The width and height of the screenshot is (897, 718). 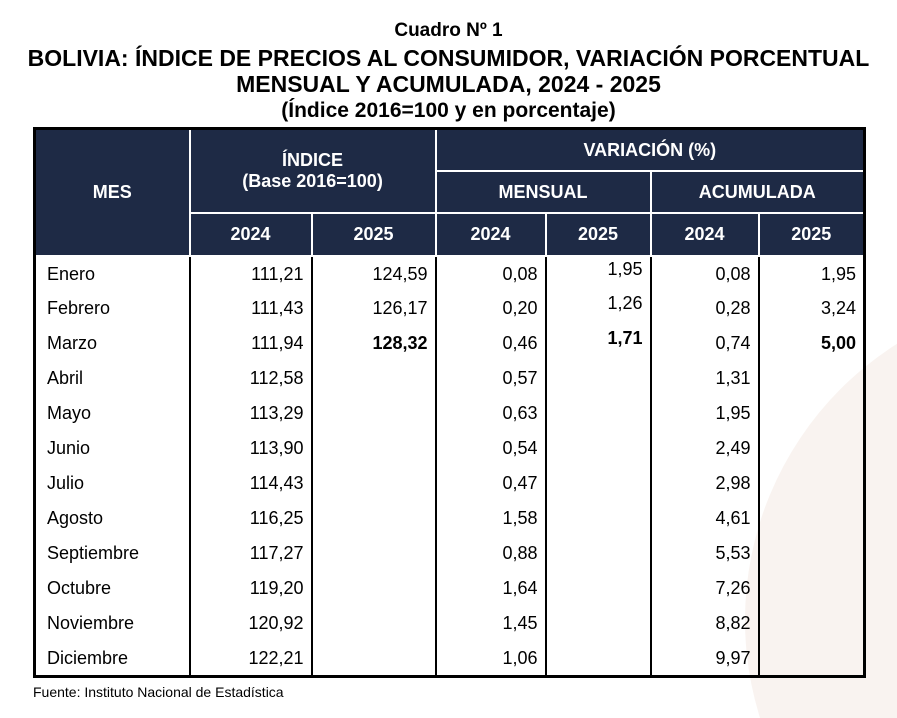 I want to click on cell-indice-2024: 114,43, so click(x=250, y=484).